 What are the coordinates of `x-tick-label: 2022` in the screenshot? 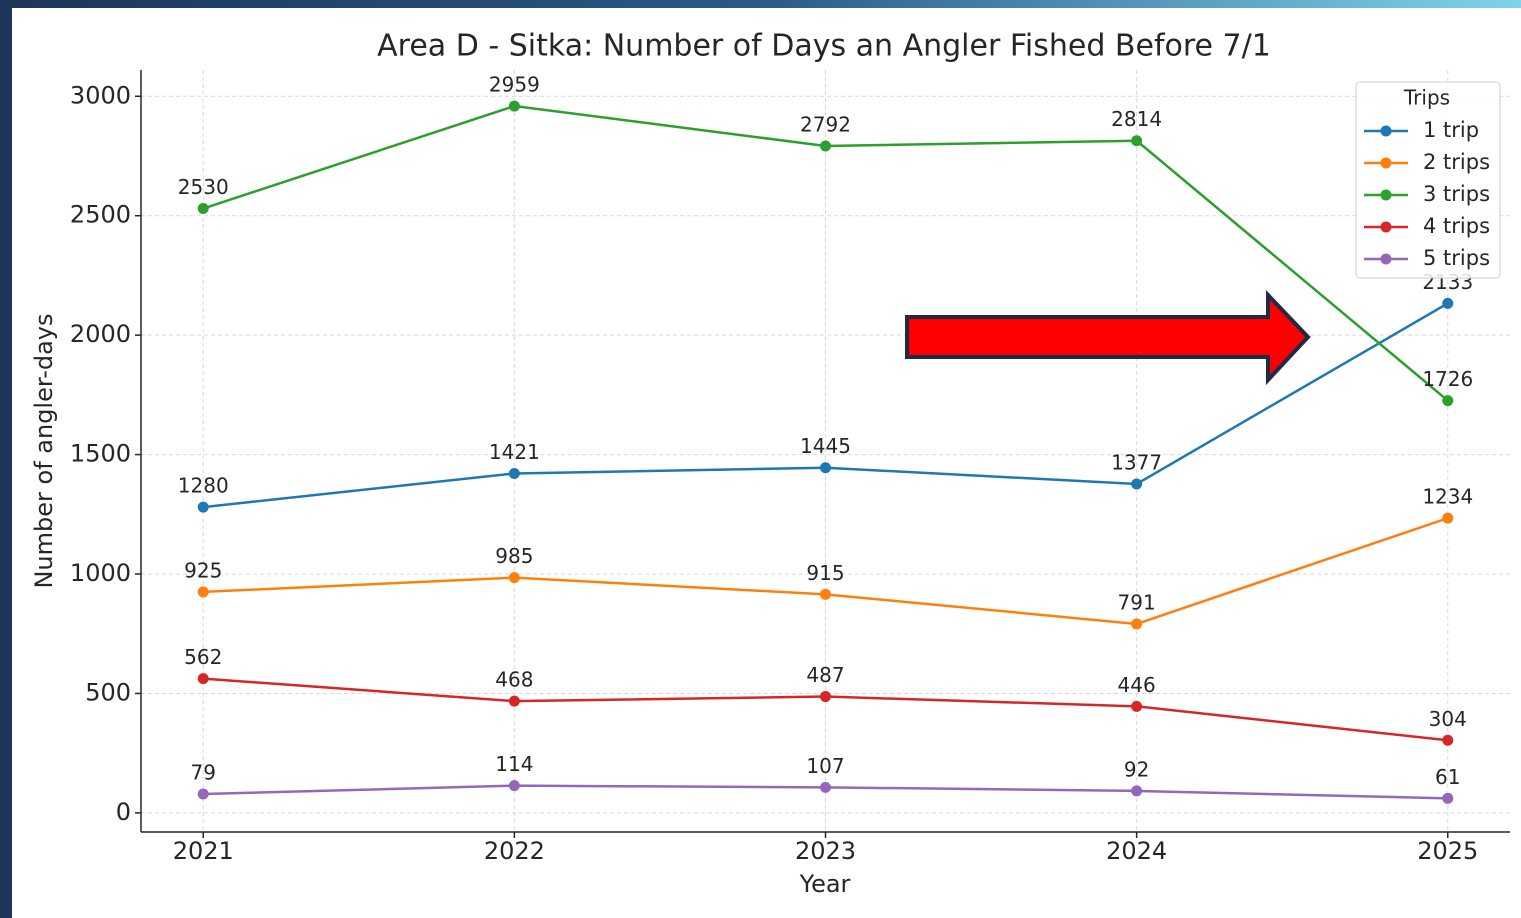 It's located at (514, 851).